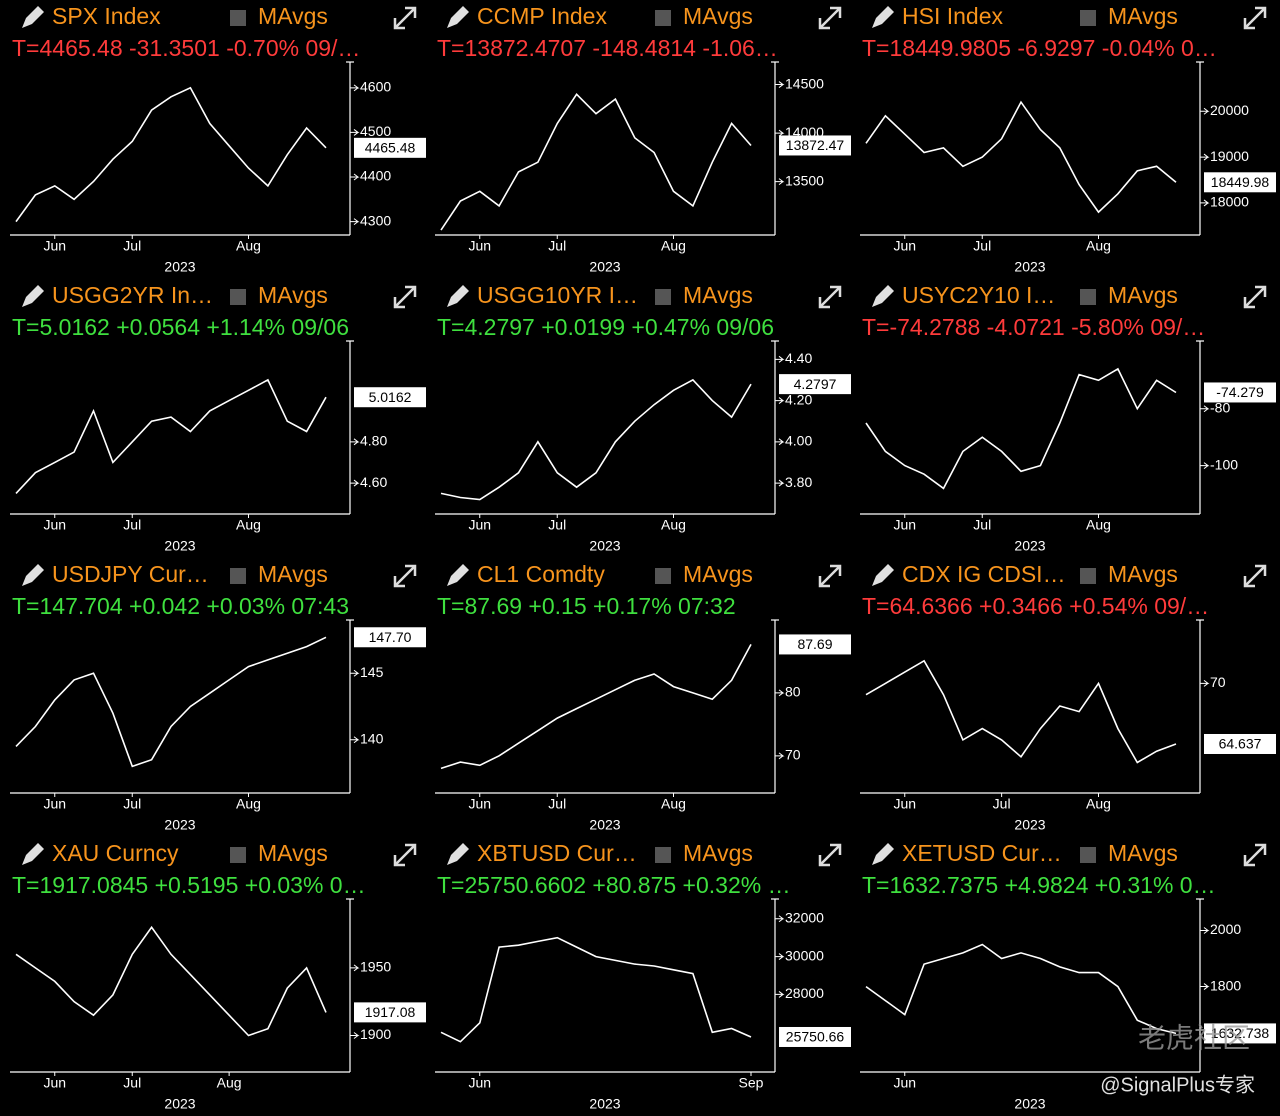 This screenshot has width=1280, height=1116. Describe the element at coordinates (798, 399) in the screenshot. I see `y-tick-label: 4.20` at that location.